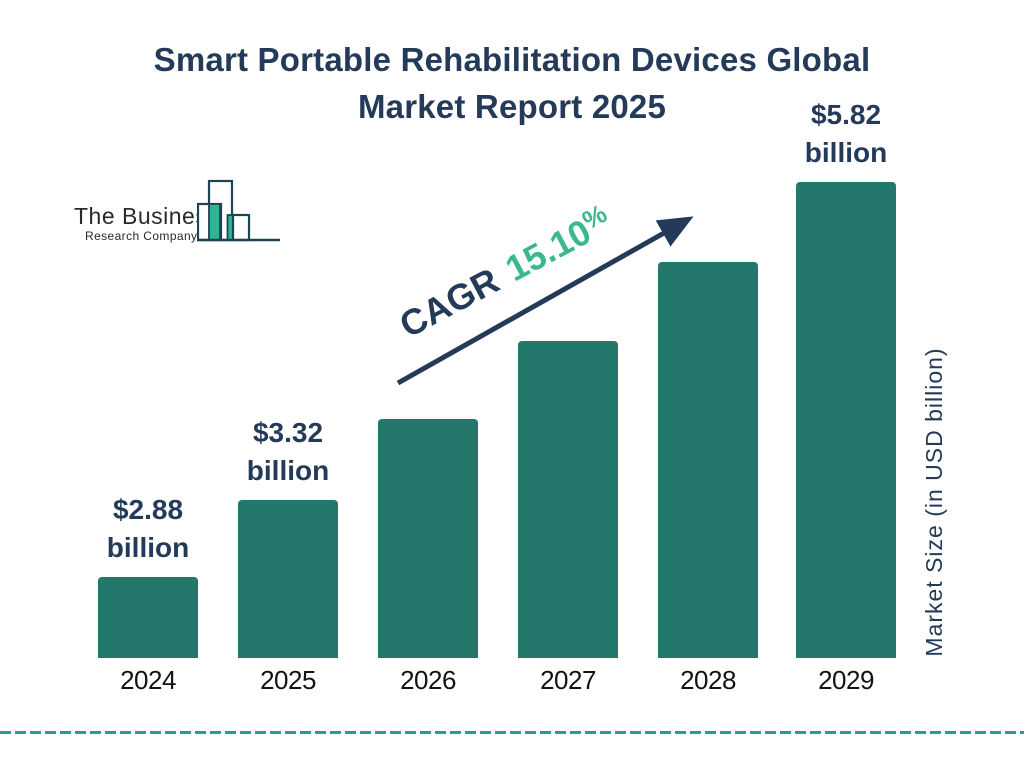 The image size is (1024, 768). I want to click on company-logo: The Business Research Company, so click(178, 213).